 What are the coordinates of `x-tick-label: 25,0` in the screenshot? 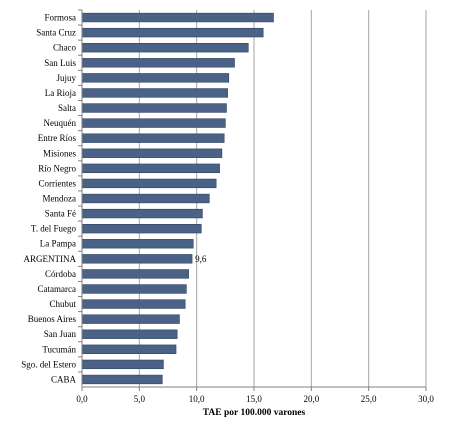 It's located at (369, 399).